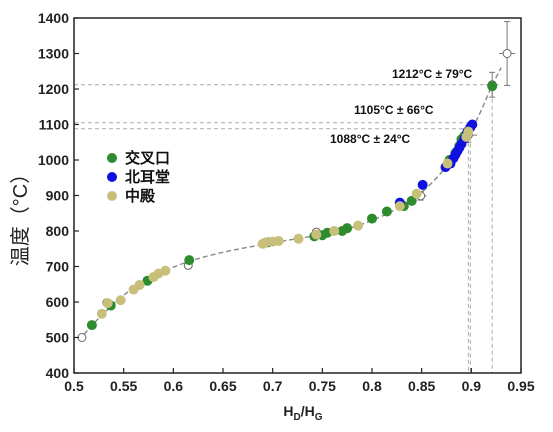 The width and height of the screenshot is (553, 432). I want to click on x-tick-label: 0.5, so click(74, 386).